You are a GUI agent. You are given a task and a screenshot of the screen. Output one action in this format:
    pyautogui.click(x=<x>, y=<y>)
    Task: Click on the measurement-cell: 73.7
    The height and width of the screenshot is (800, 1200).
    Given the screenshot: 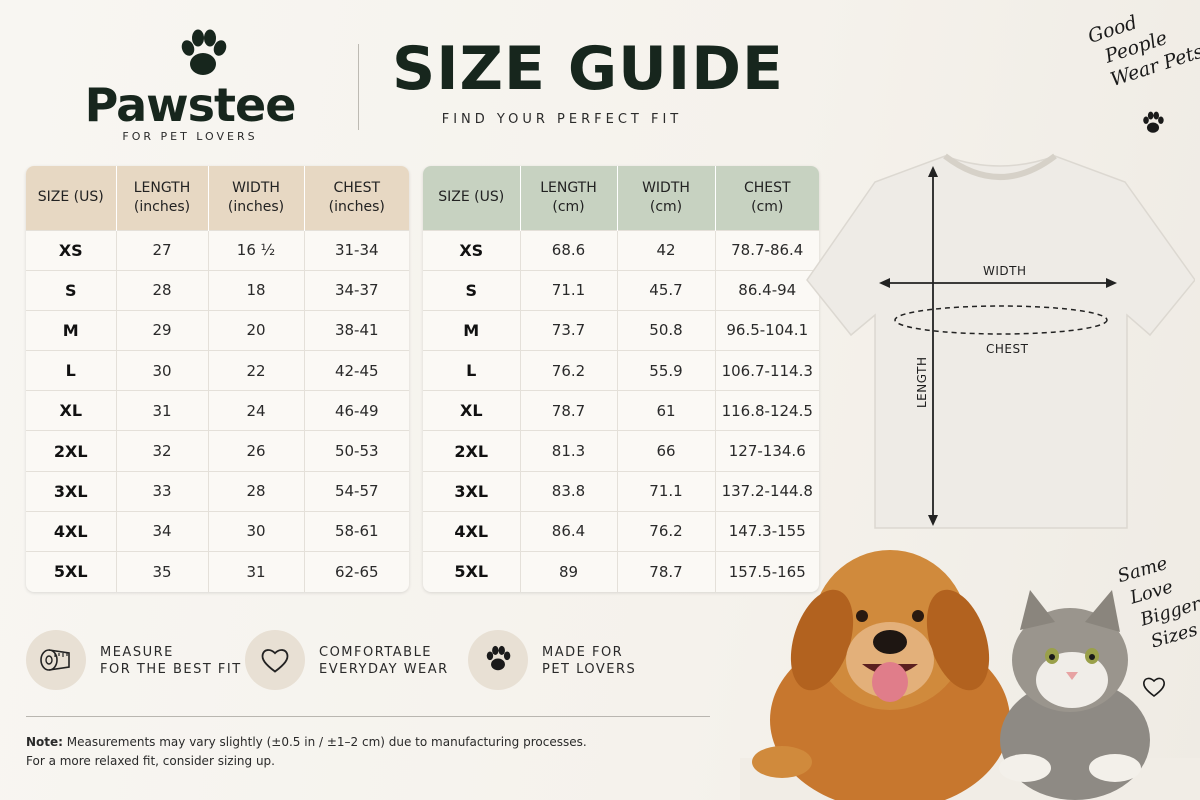 What is the action you would take?
    pyautogui.click(x=569, y=330)
    